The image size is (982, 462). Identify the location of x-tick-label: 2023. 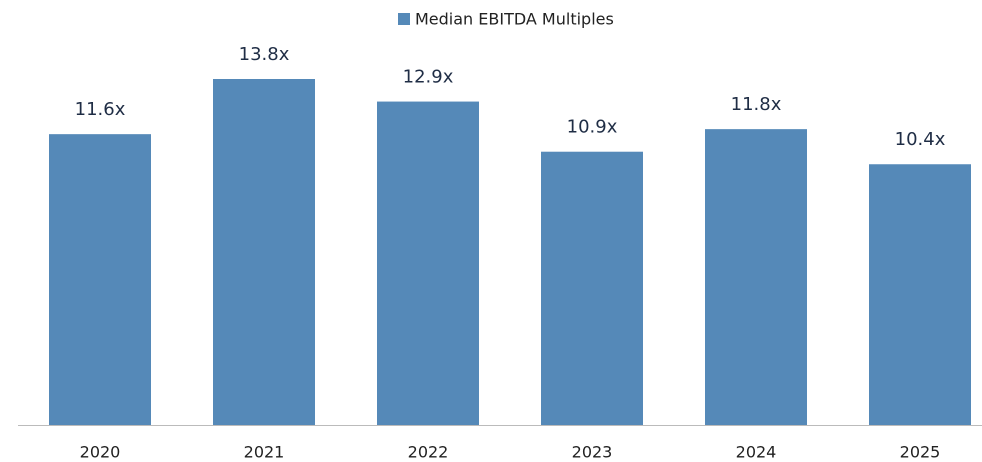
(592, 452).